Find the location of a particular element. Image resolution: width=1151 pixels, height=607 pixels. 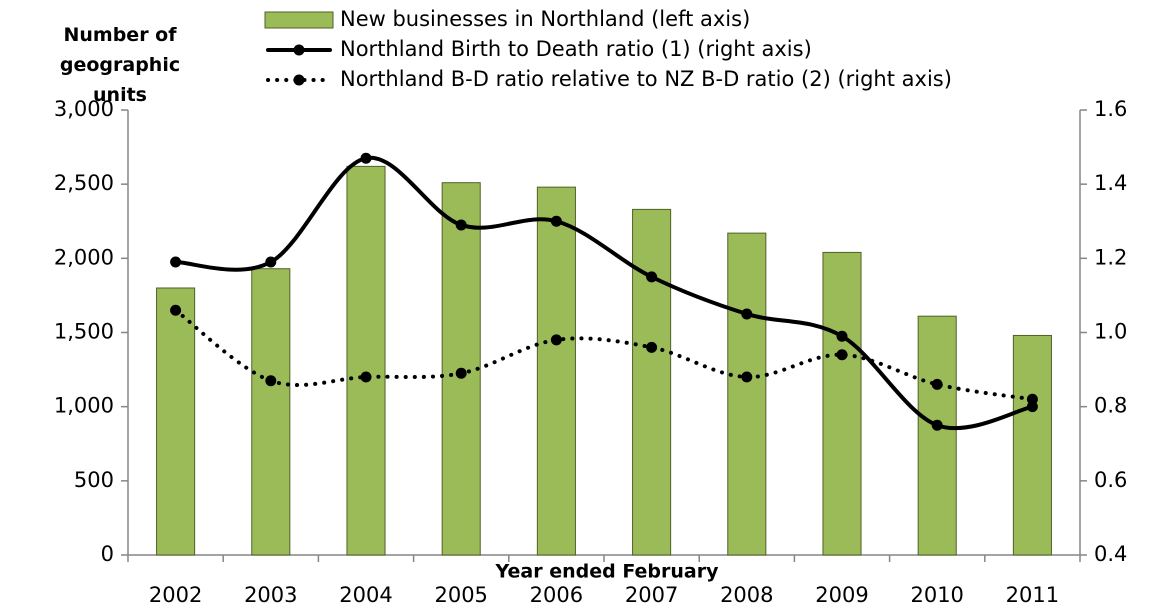

x-tick-label: 2008 is located at coordinates (746, 595).